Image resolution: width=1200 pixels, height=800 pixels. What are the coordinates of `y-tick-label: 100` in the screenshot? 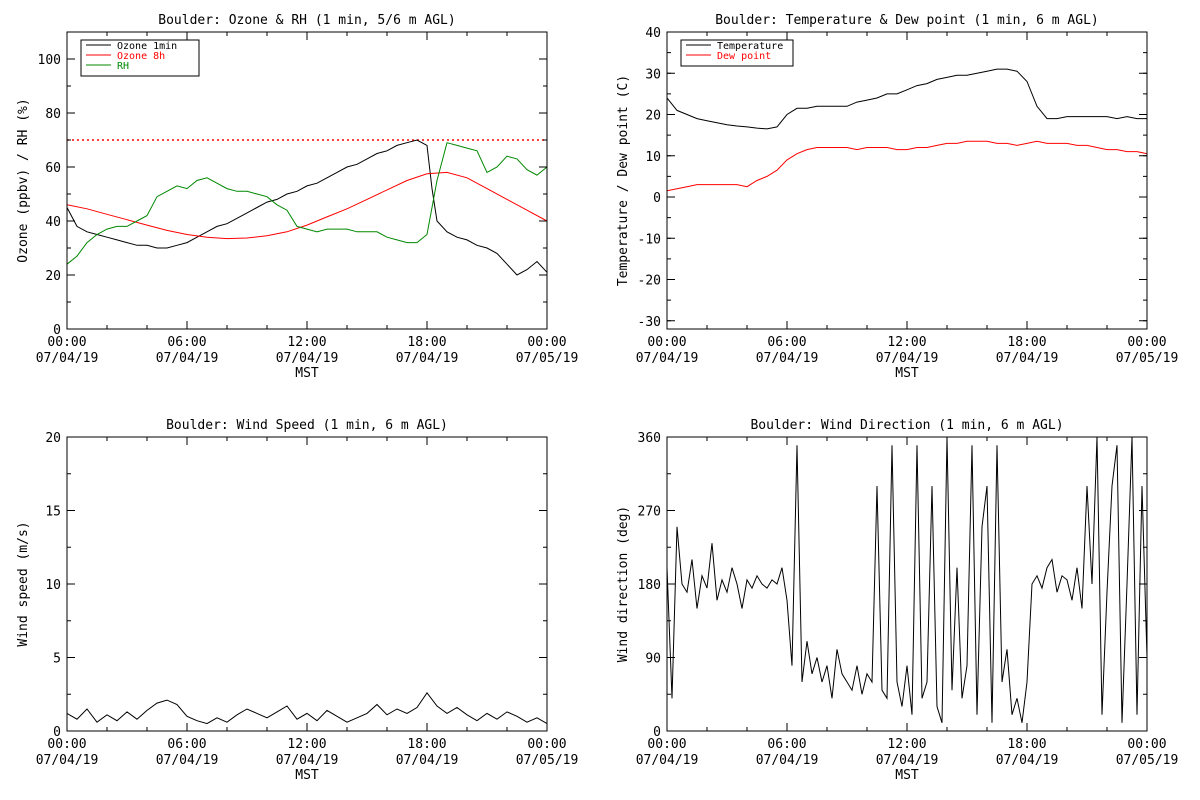 It's located at (49, 60).